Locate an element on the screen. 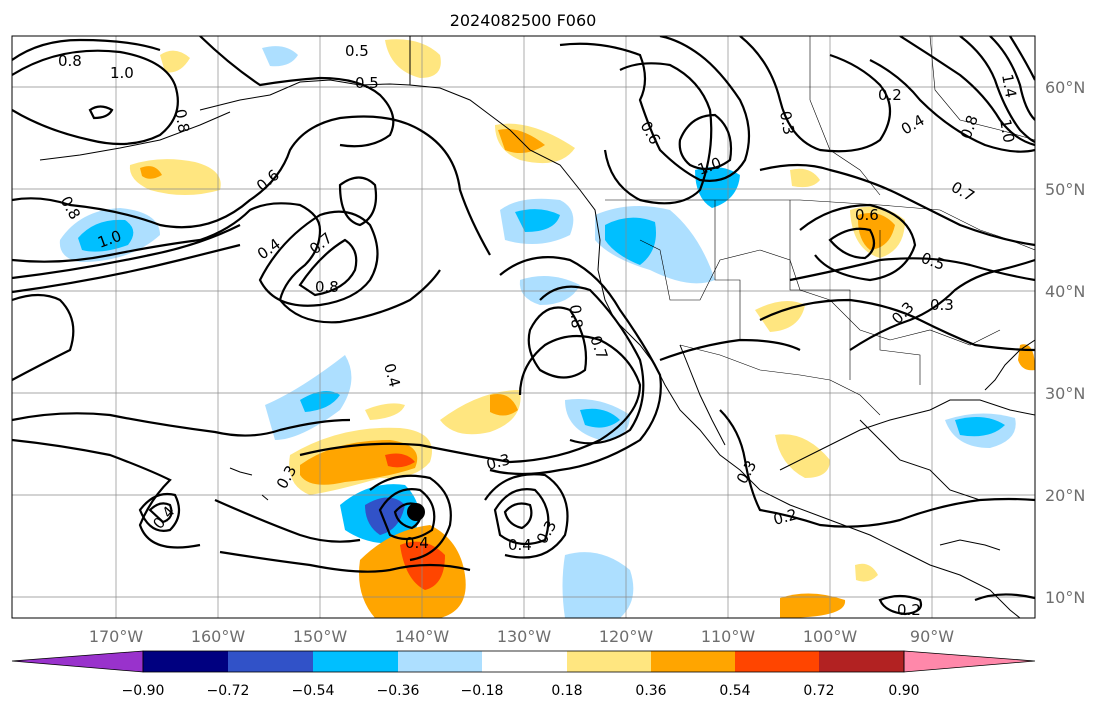 This screenshot has height=712, width=1105. lat-label: 30°N is located at coordinates (1065, 393).